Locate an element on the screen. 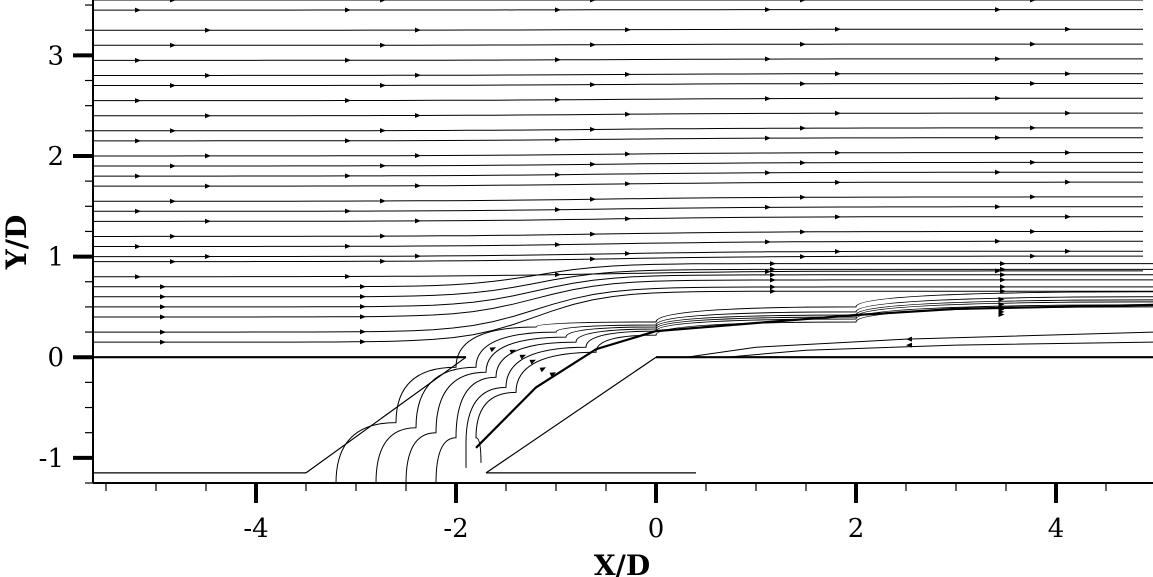  x-tick-label: 4 is located at coordinates (1056, 529).